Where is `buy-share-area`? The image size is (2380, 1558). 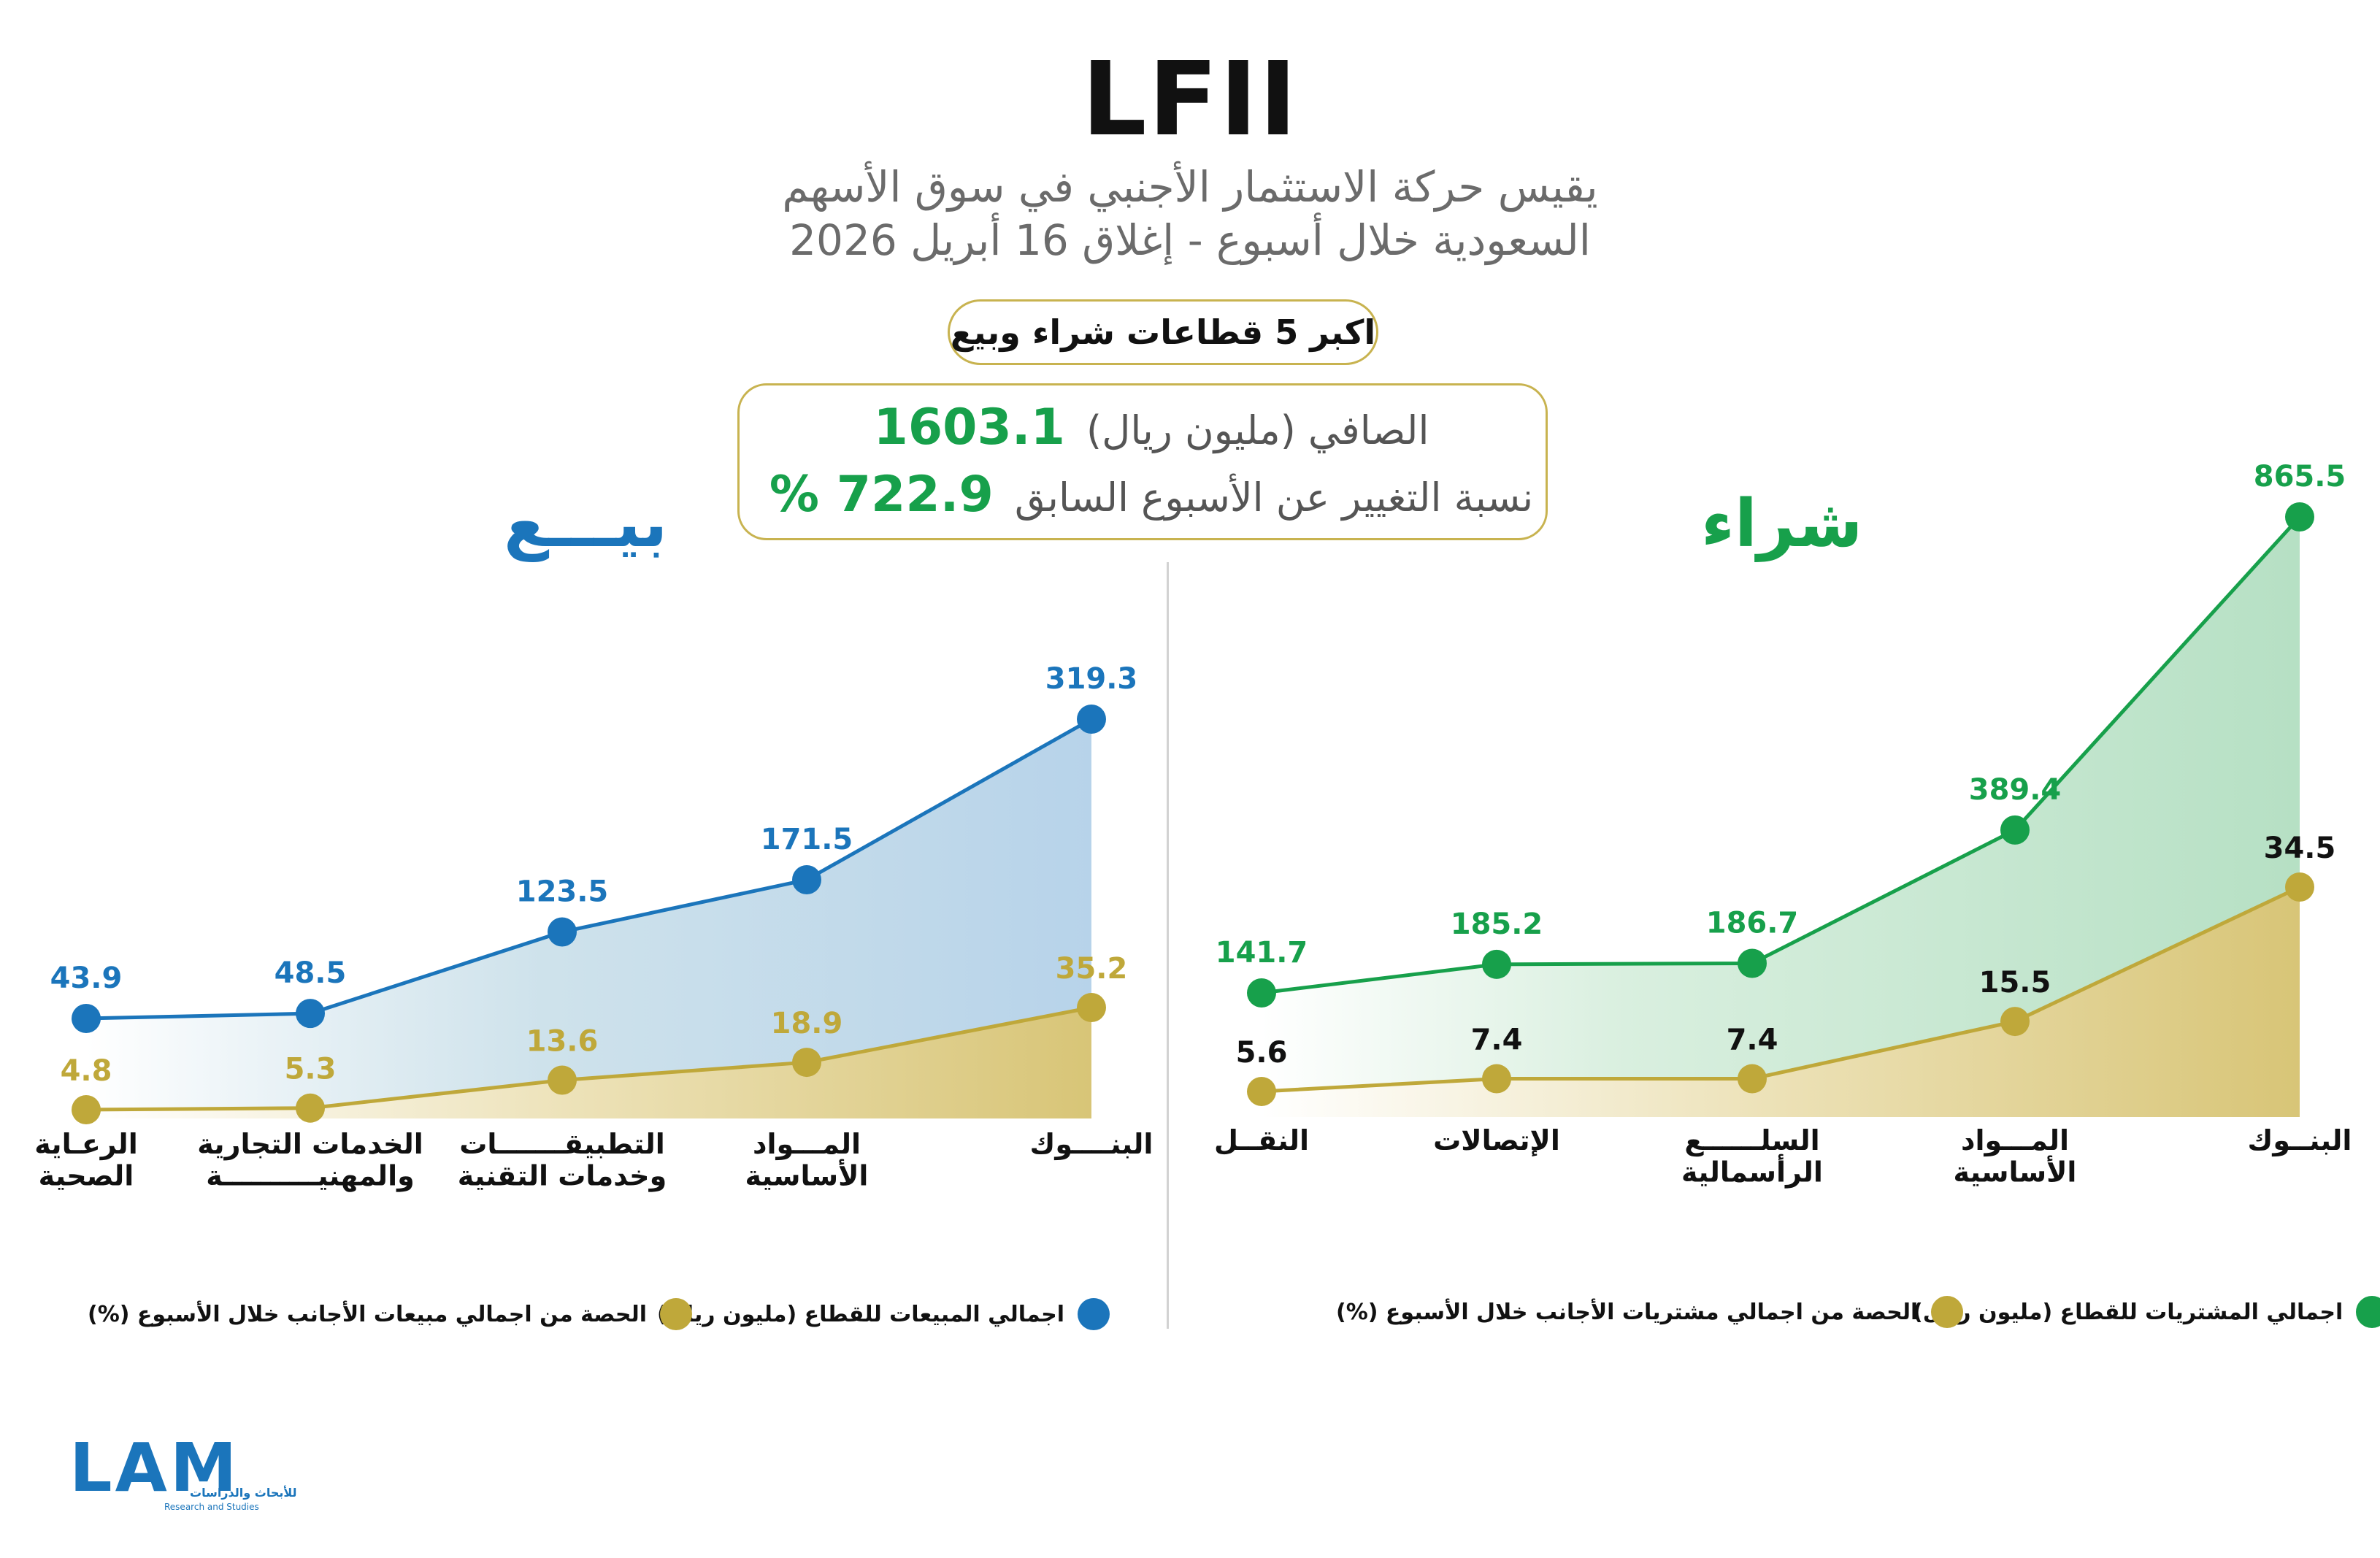 buy-share-area is located at coordinates (1781, 1002).